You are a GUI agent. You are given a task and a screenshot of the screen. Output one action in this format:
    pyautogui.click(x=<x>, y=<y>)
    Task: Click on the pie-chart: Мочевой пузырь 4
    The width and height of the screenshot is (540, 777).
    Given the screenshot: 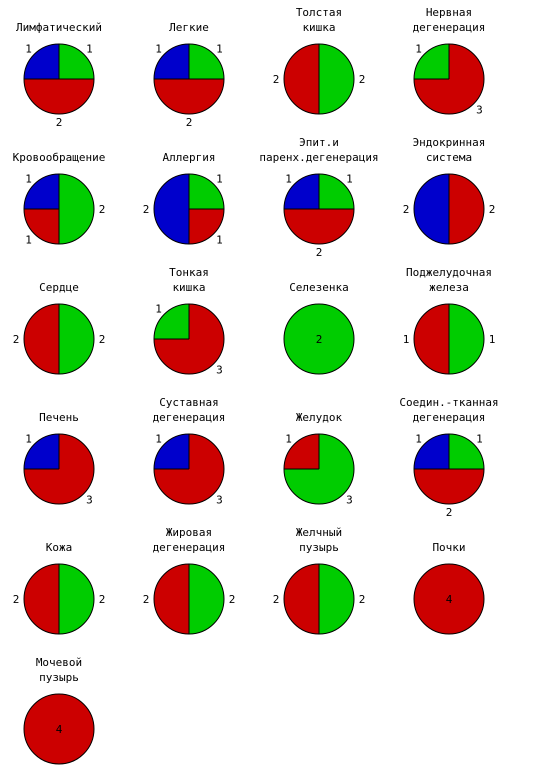 What is the action you would take?
    pyautogui.click(x=59, y=710)
    